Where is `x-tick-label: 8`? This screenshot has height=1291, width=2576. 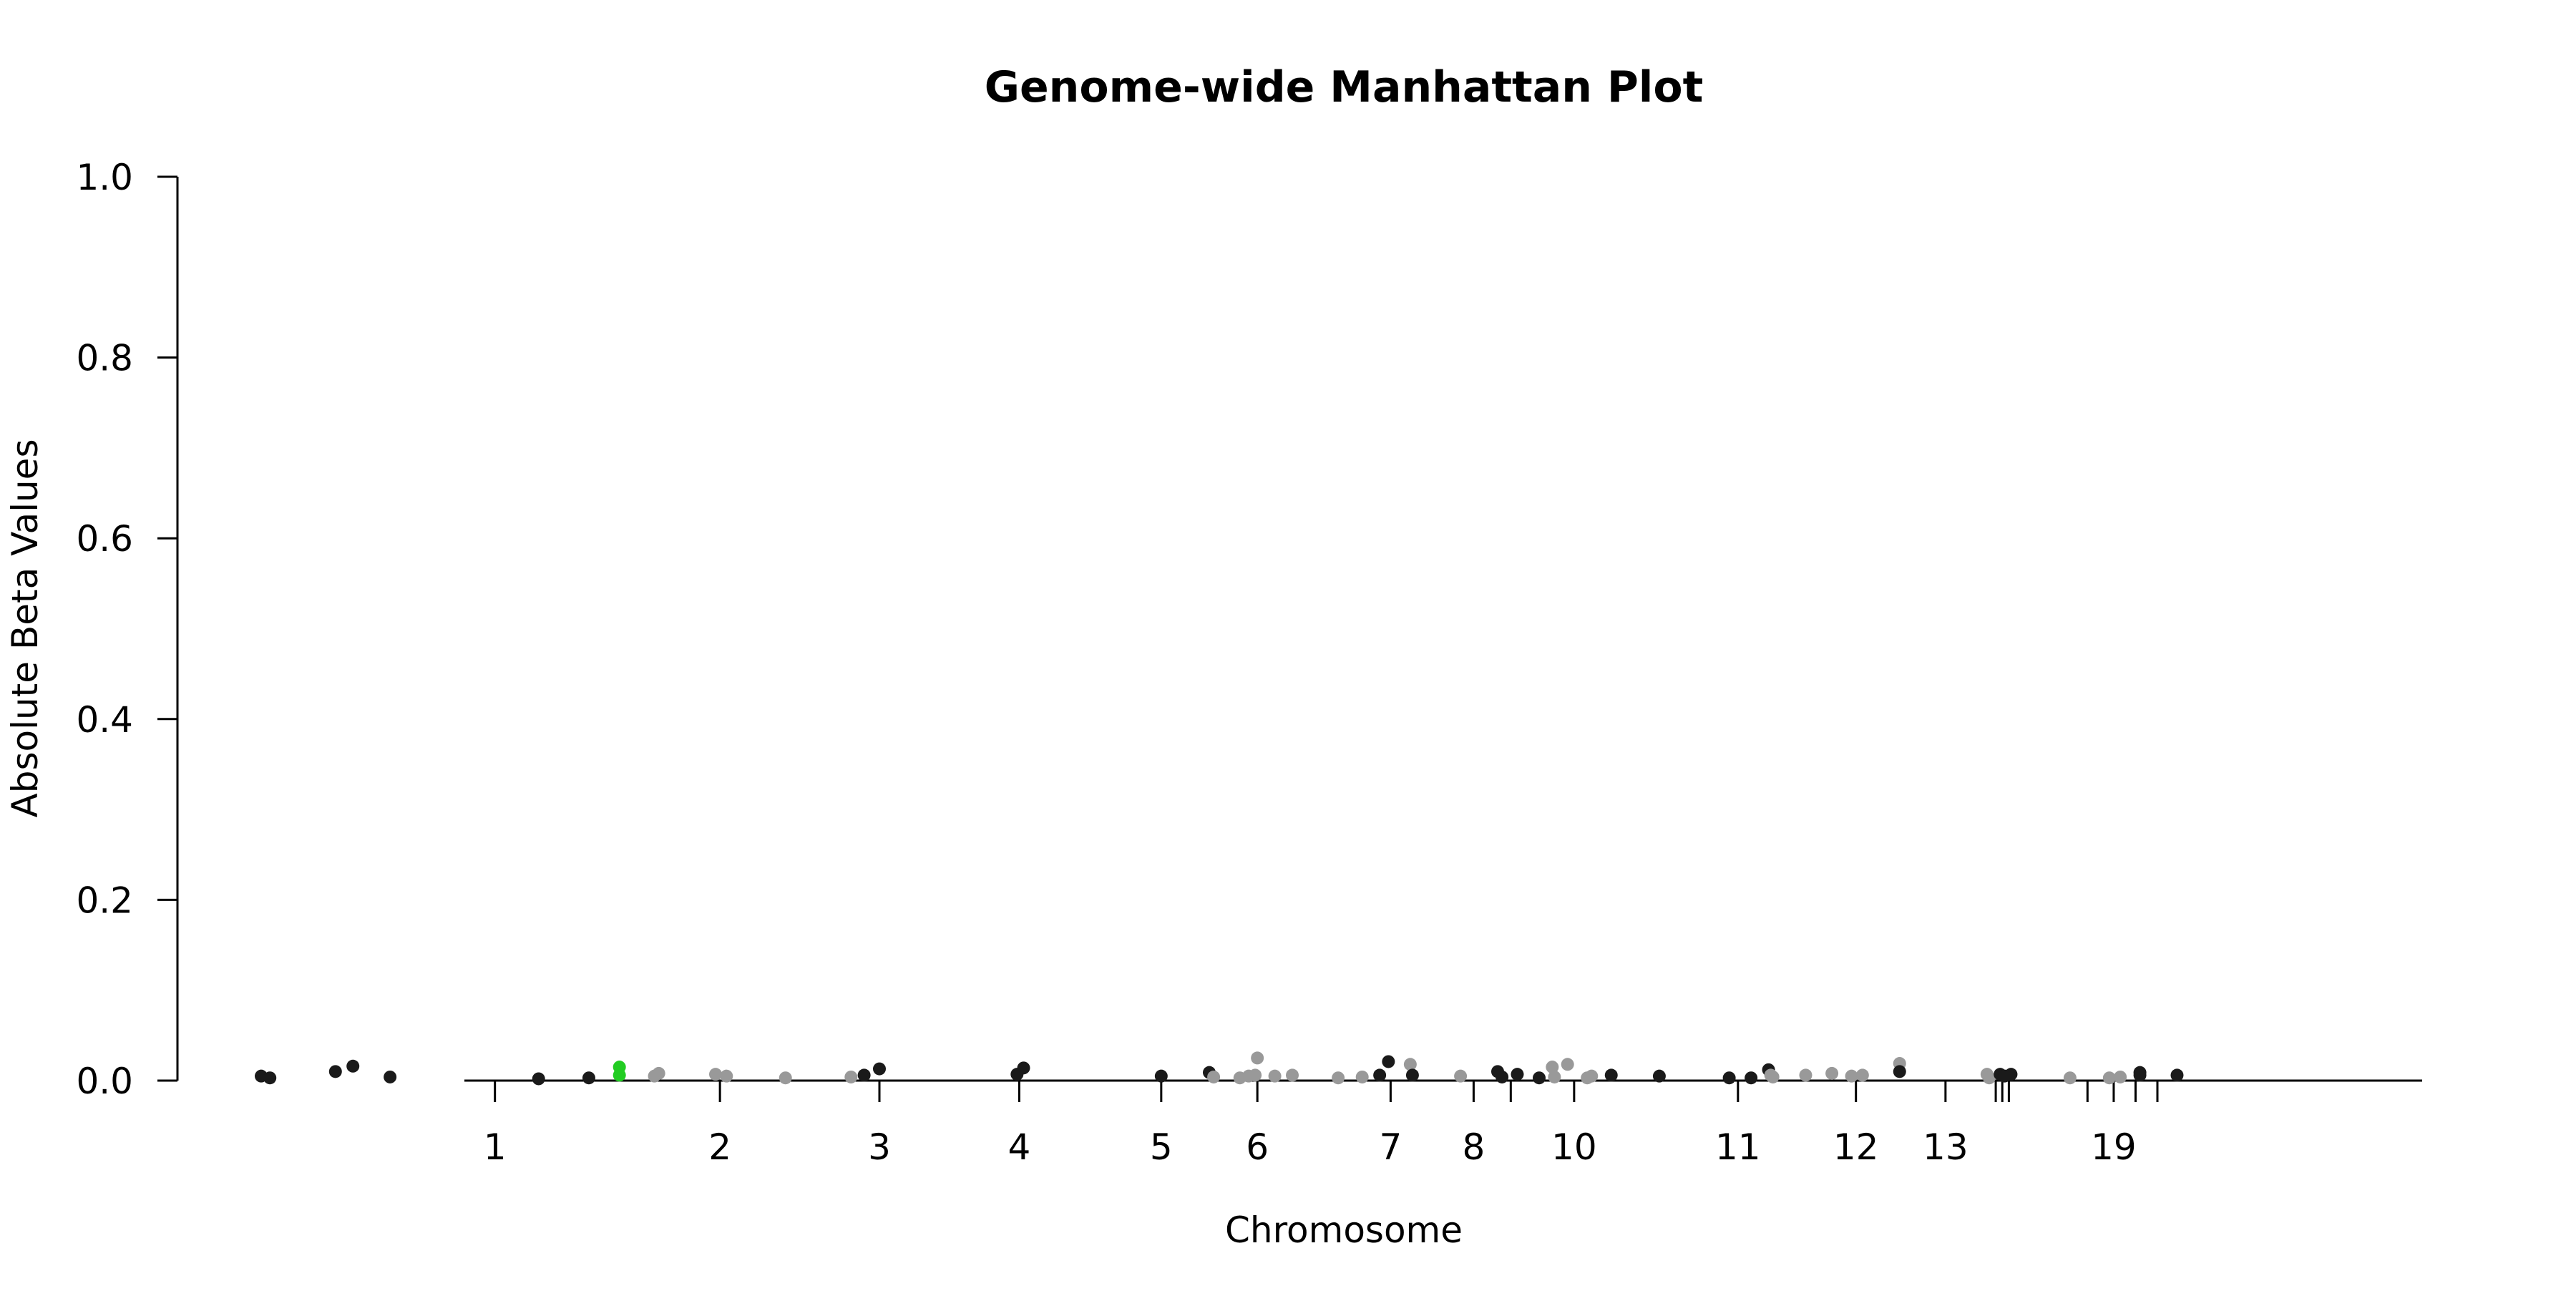
x-tick-label: 8 is located at coordinates (1474, 1147).